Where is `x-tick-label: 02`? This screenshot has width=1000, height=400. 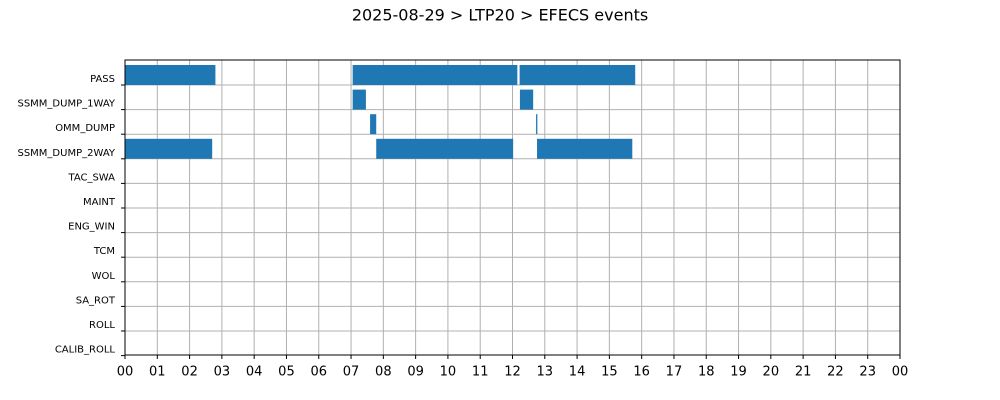 x-tick-label: 02 is located at coordinates (189, 372).